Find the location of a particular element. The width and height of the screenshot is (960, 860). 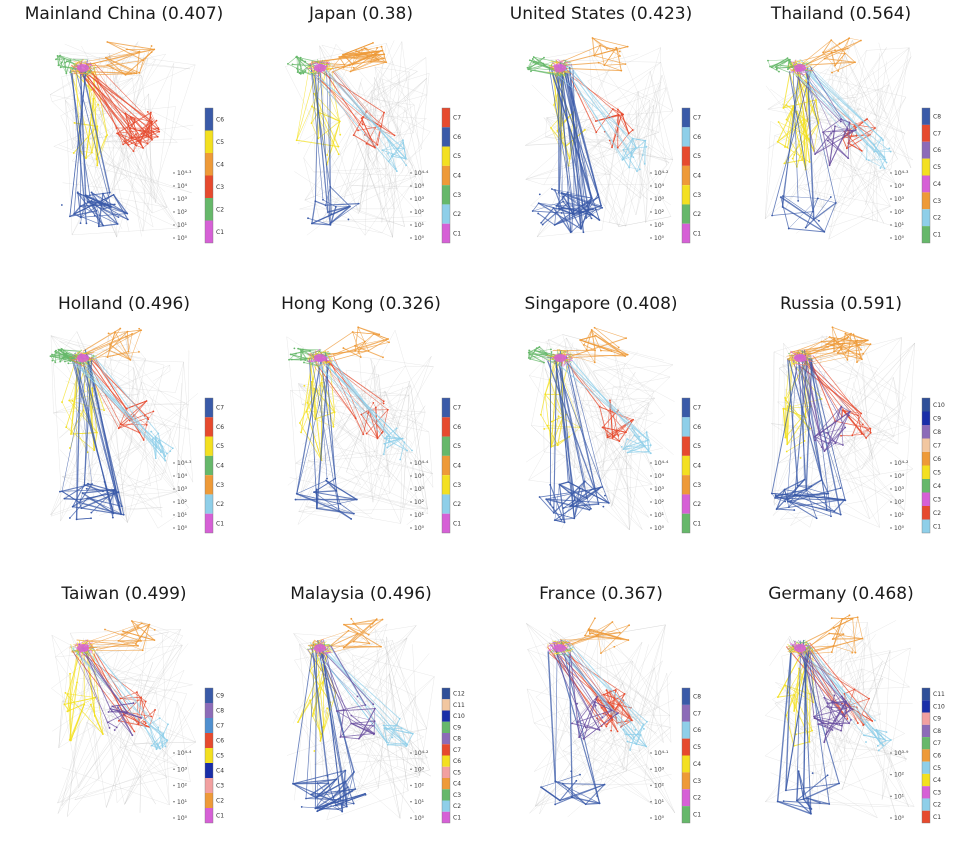

size-tick-label: 10⁴·³ is located at coordinates (901, 173).